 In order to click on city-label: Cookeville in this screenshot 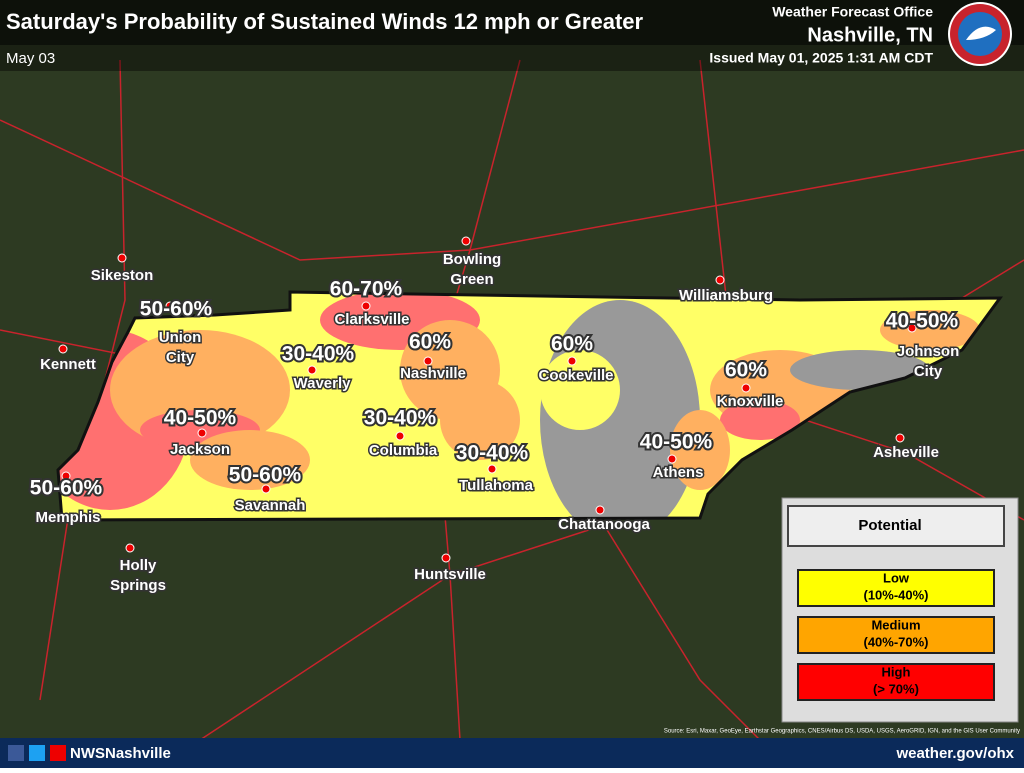, I will do `click(575, 375)`.